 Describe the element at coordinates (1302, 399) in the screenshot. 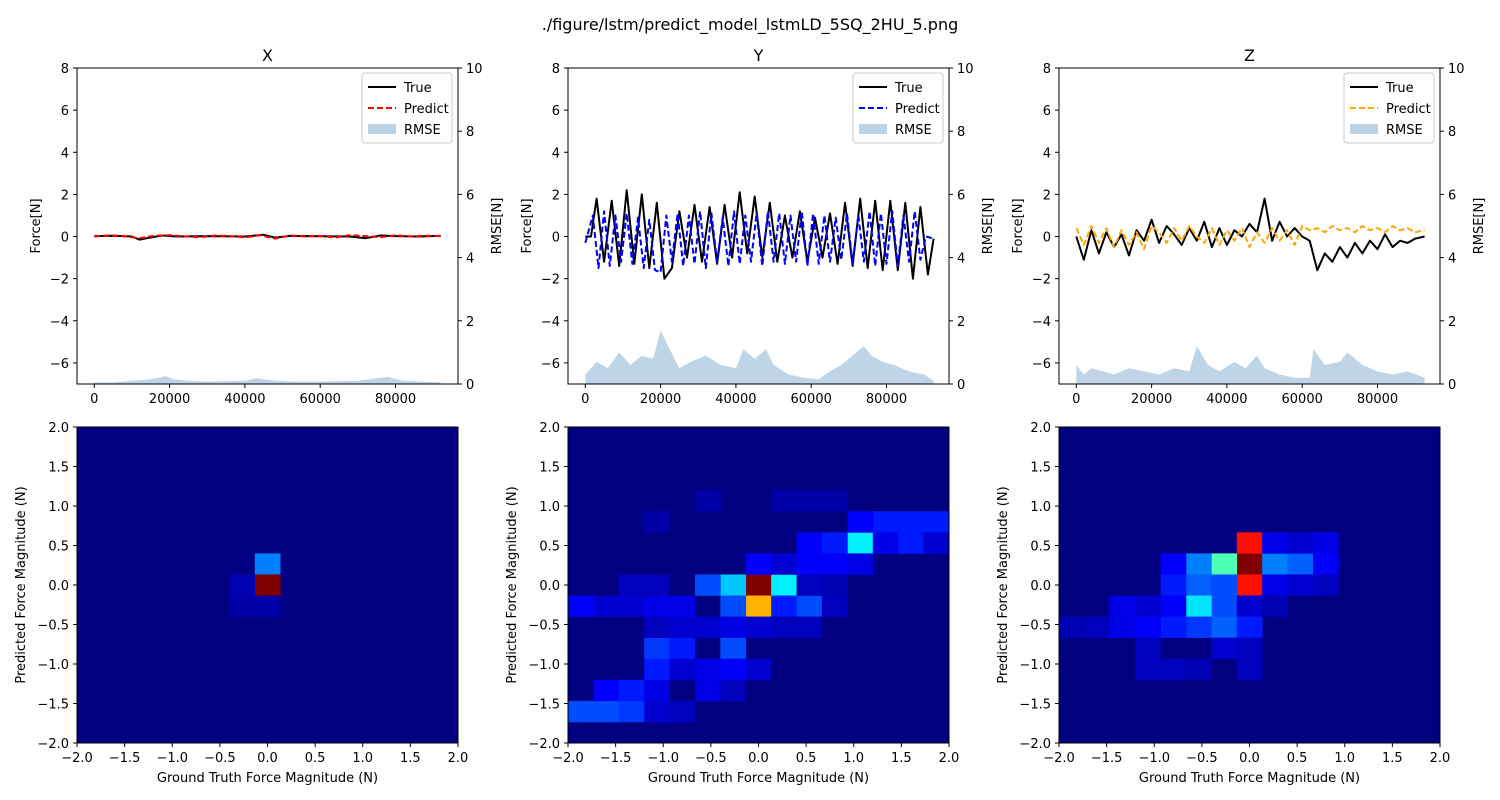

I see `x-tick-label: 60000` at that location.